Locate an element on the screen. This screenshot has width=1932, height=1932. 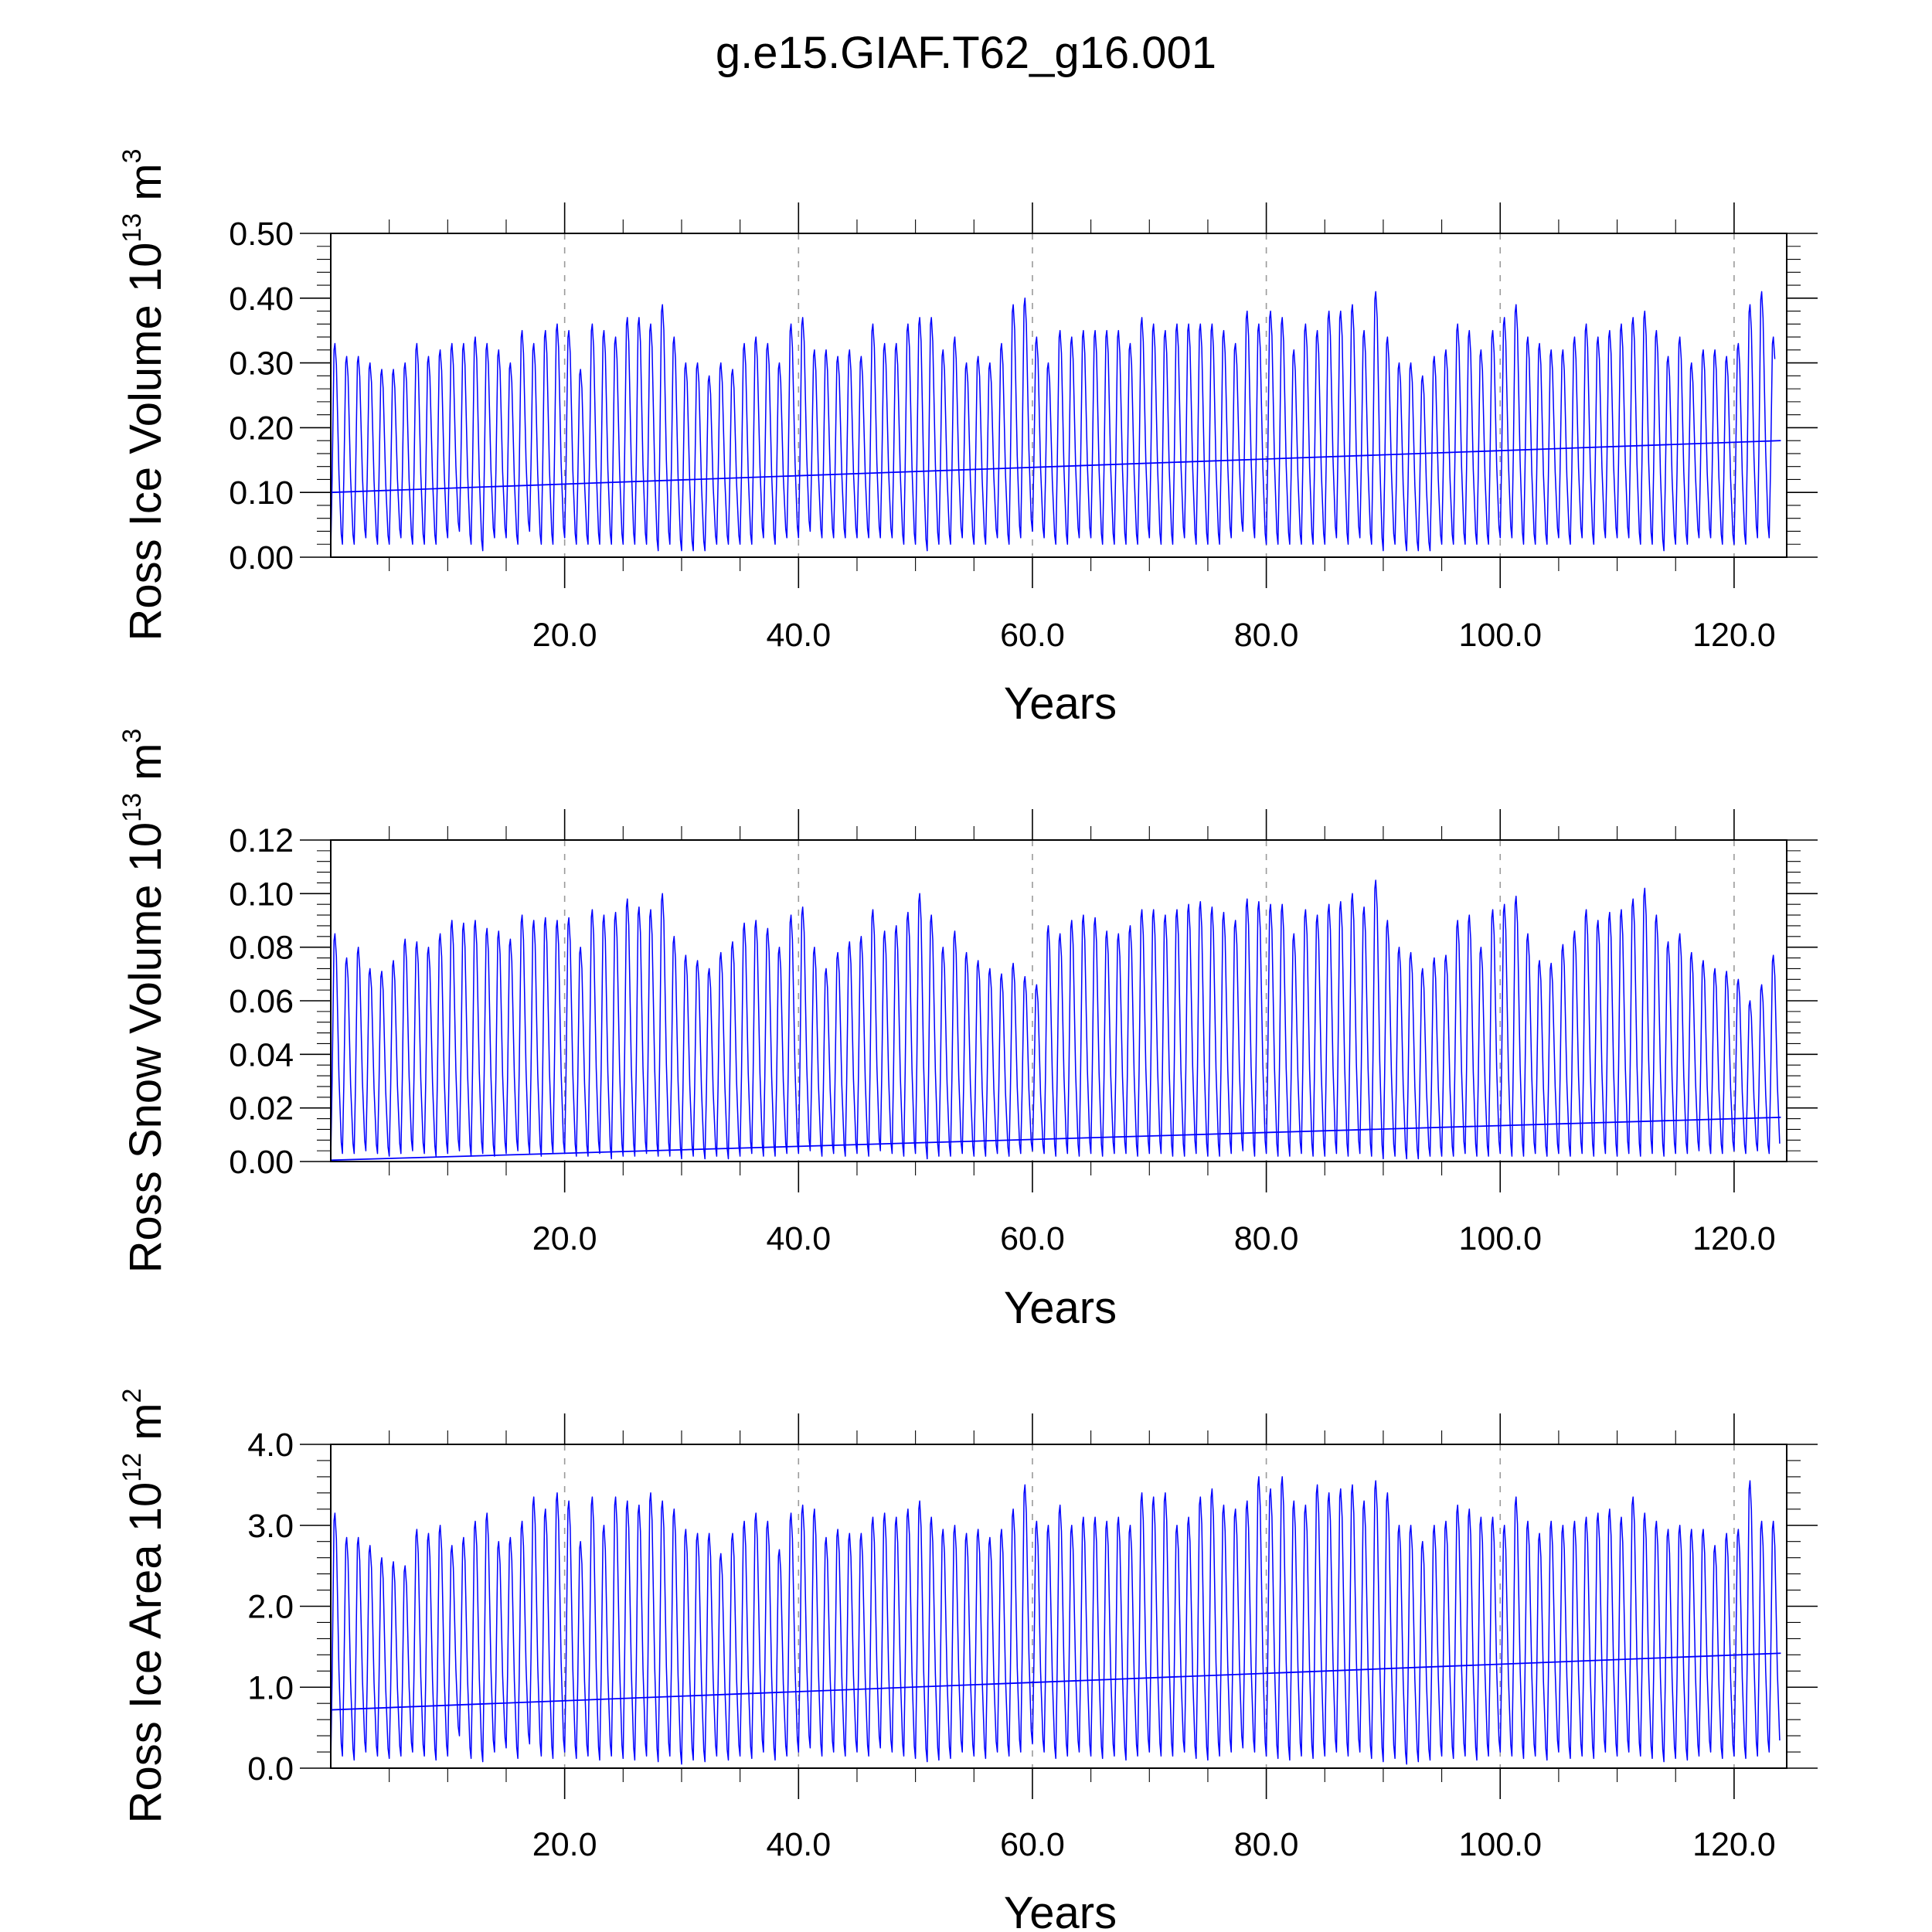
y-axis-title-text: Ross Ice Volume 10 is located at coordinates (146, 442).